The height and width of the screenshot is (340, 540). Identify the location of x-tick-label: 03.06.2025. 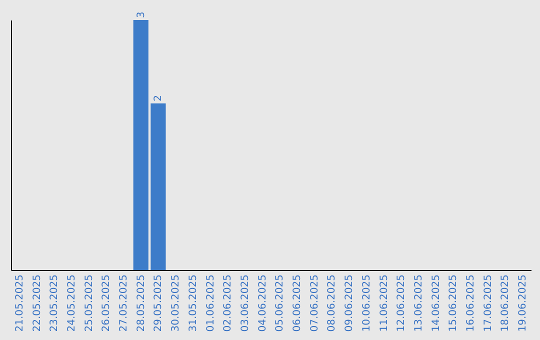
(245, 303).